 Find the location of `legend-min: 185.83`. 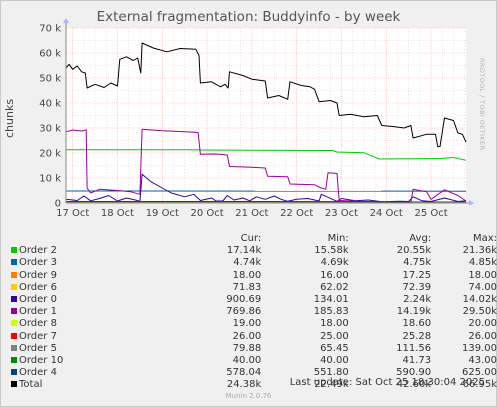

legend-min: 185.83 is located at coordinates (331, 312).